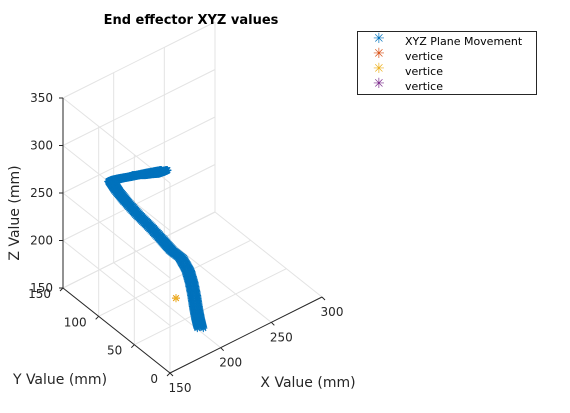  I want to click on y-tick-label: 100, so click(75, 322).